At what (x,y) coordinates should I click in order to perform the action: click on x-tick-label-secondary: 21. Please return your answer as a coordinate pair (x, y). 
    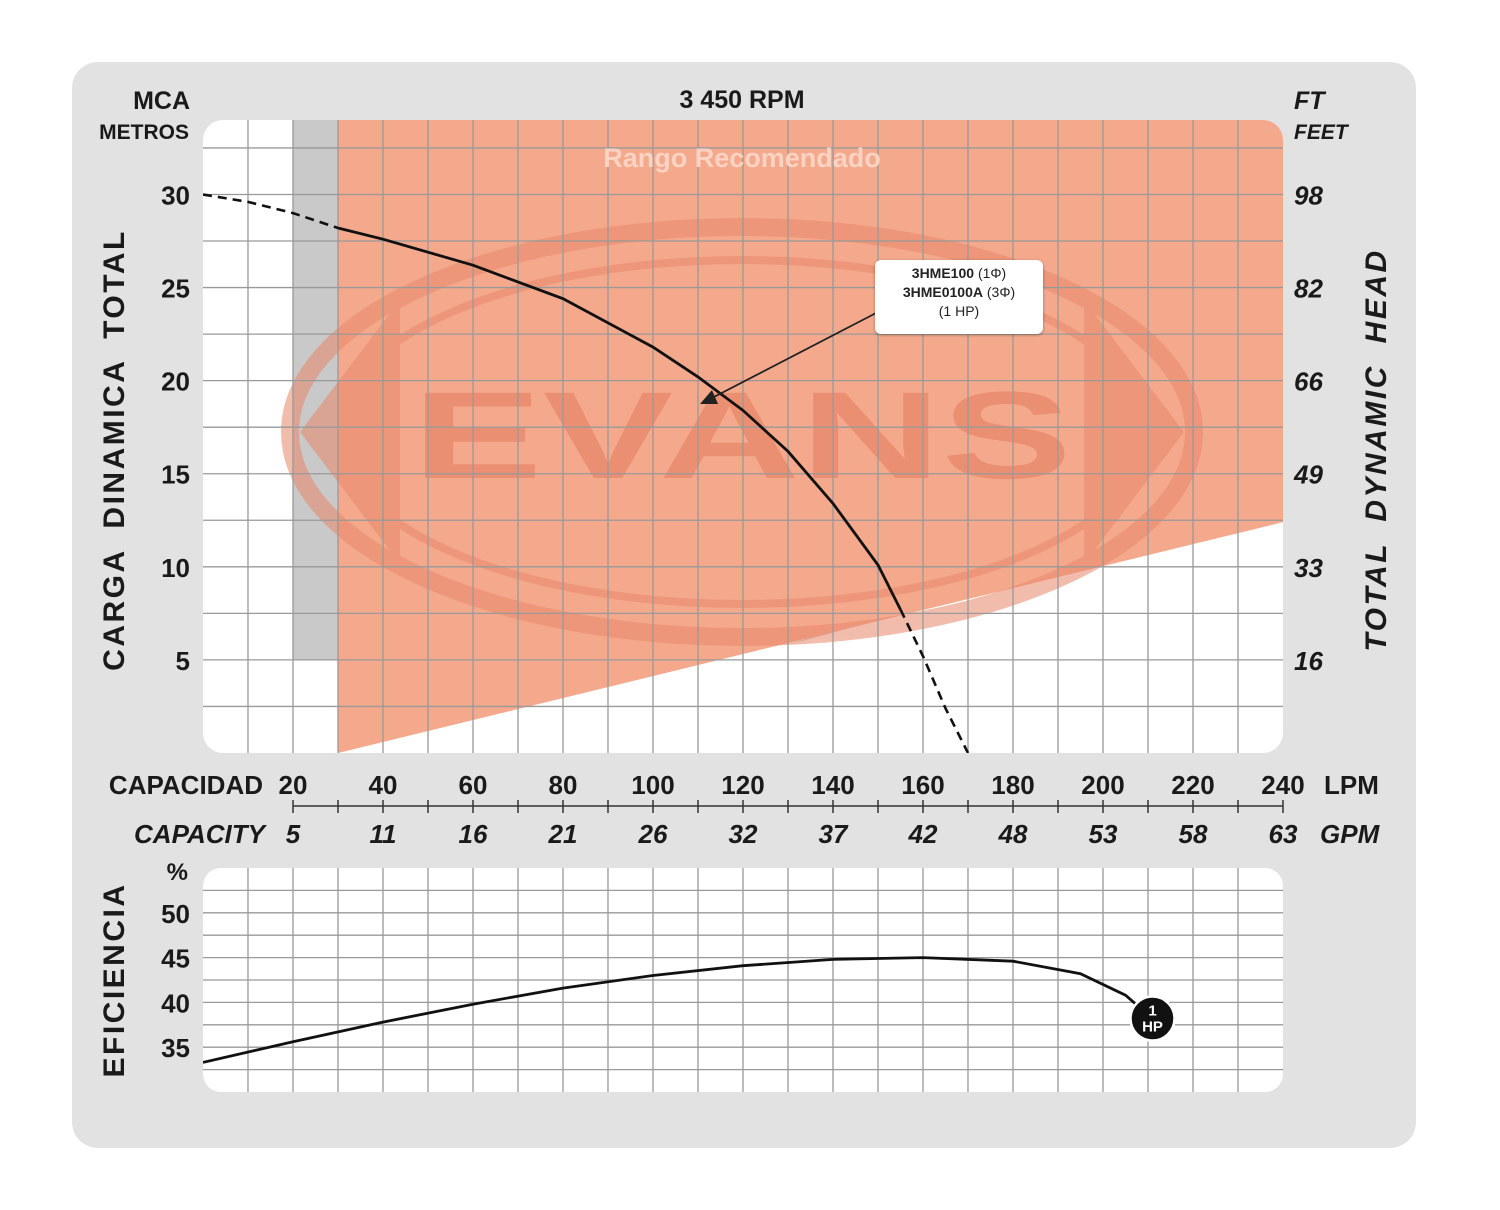
    Looking at the image, I should click on (563, 834).